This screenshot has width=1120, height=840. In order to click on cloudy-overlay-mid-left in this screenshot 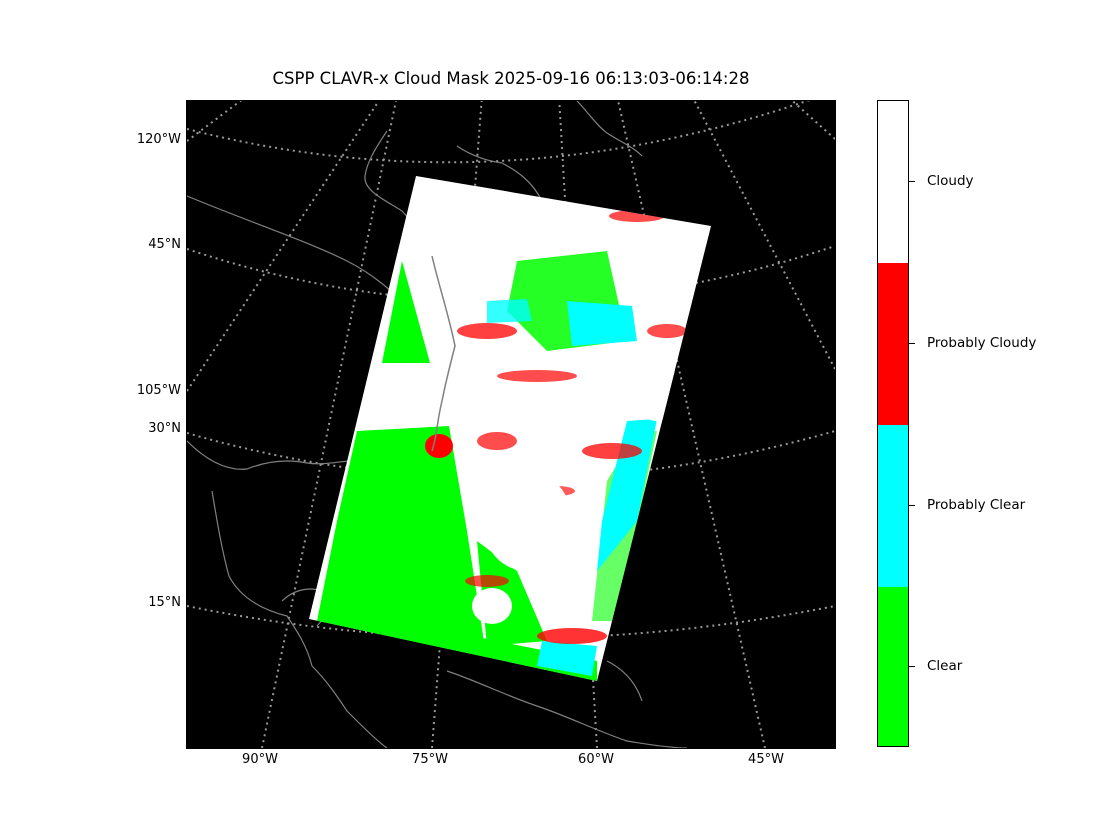, I will do `click(417, 401)`.